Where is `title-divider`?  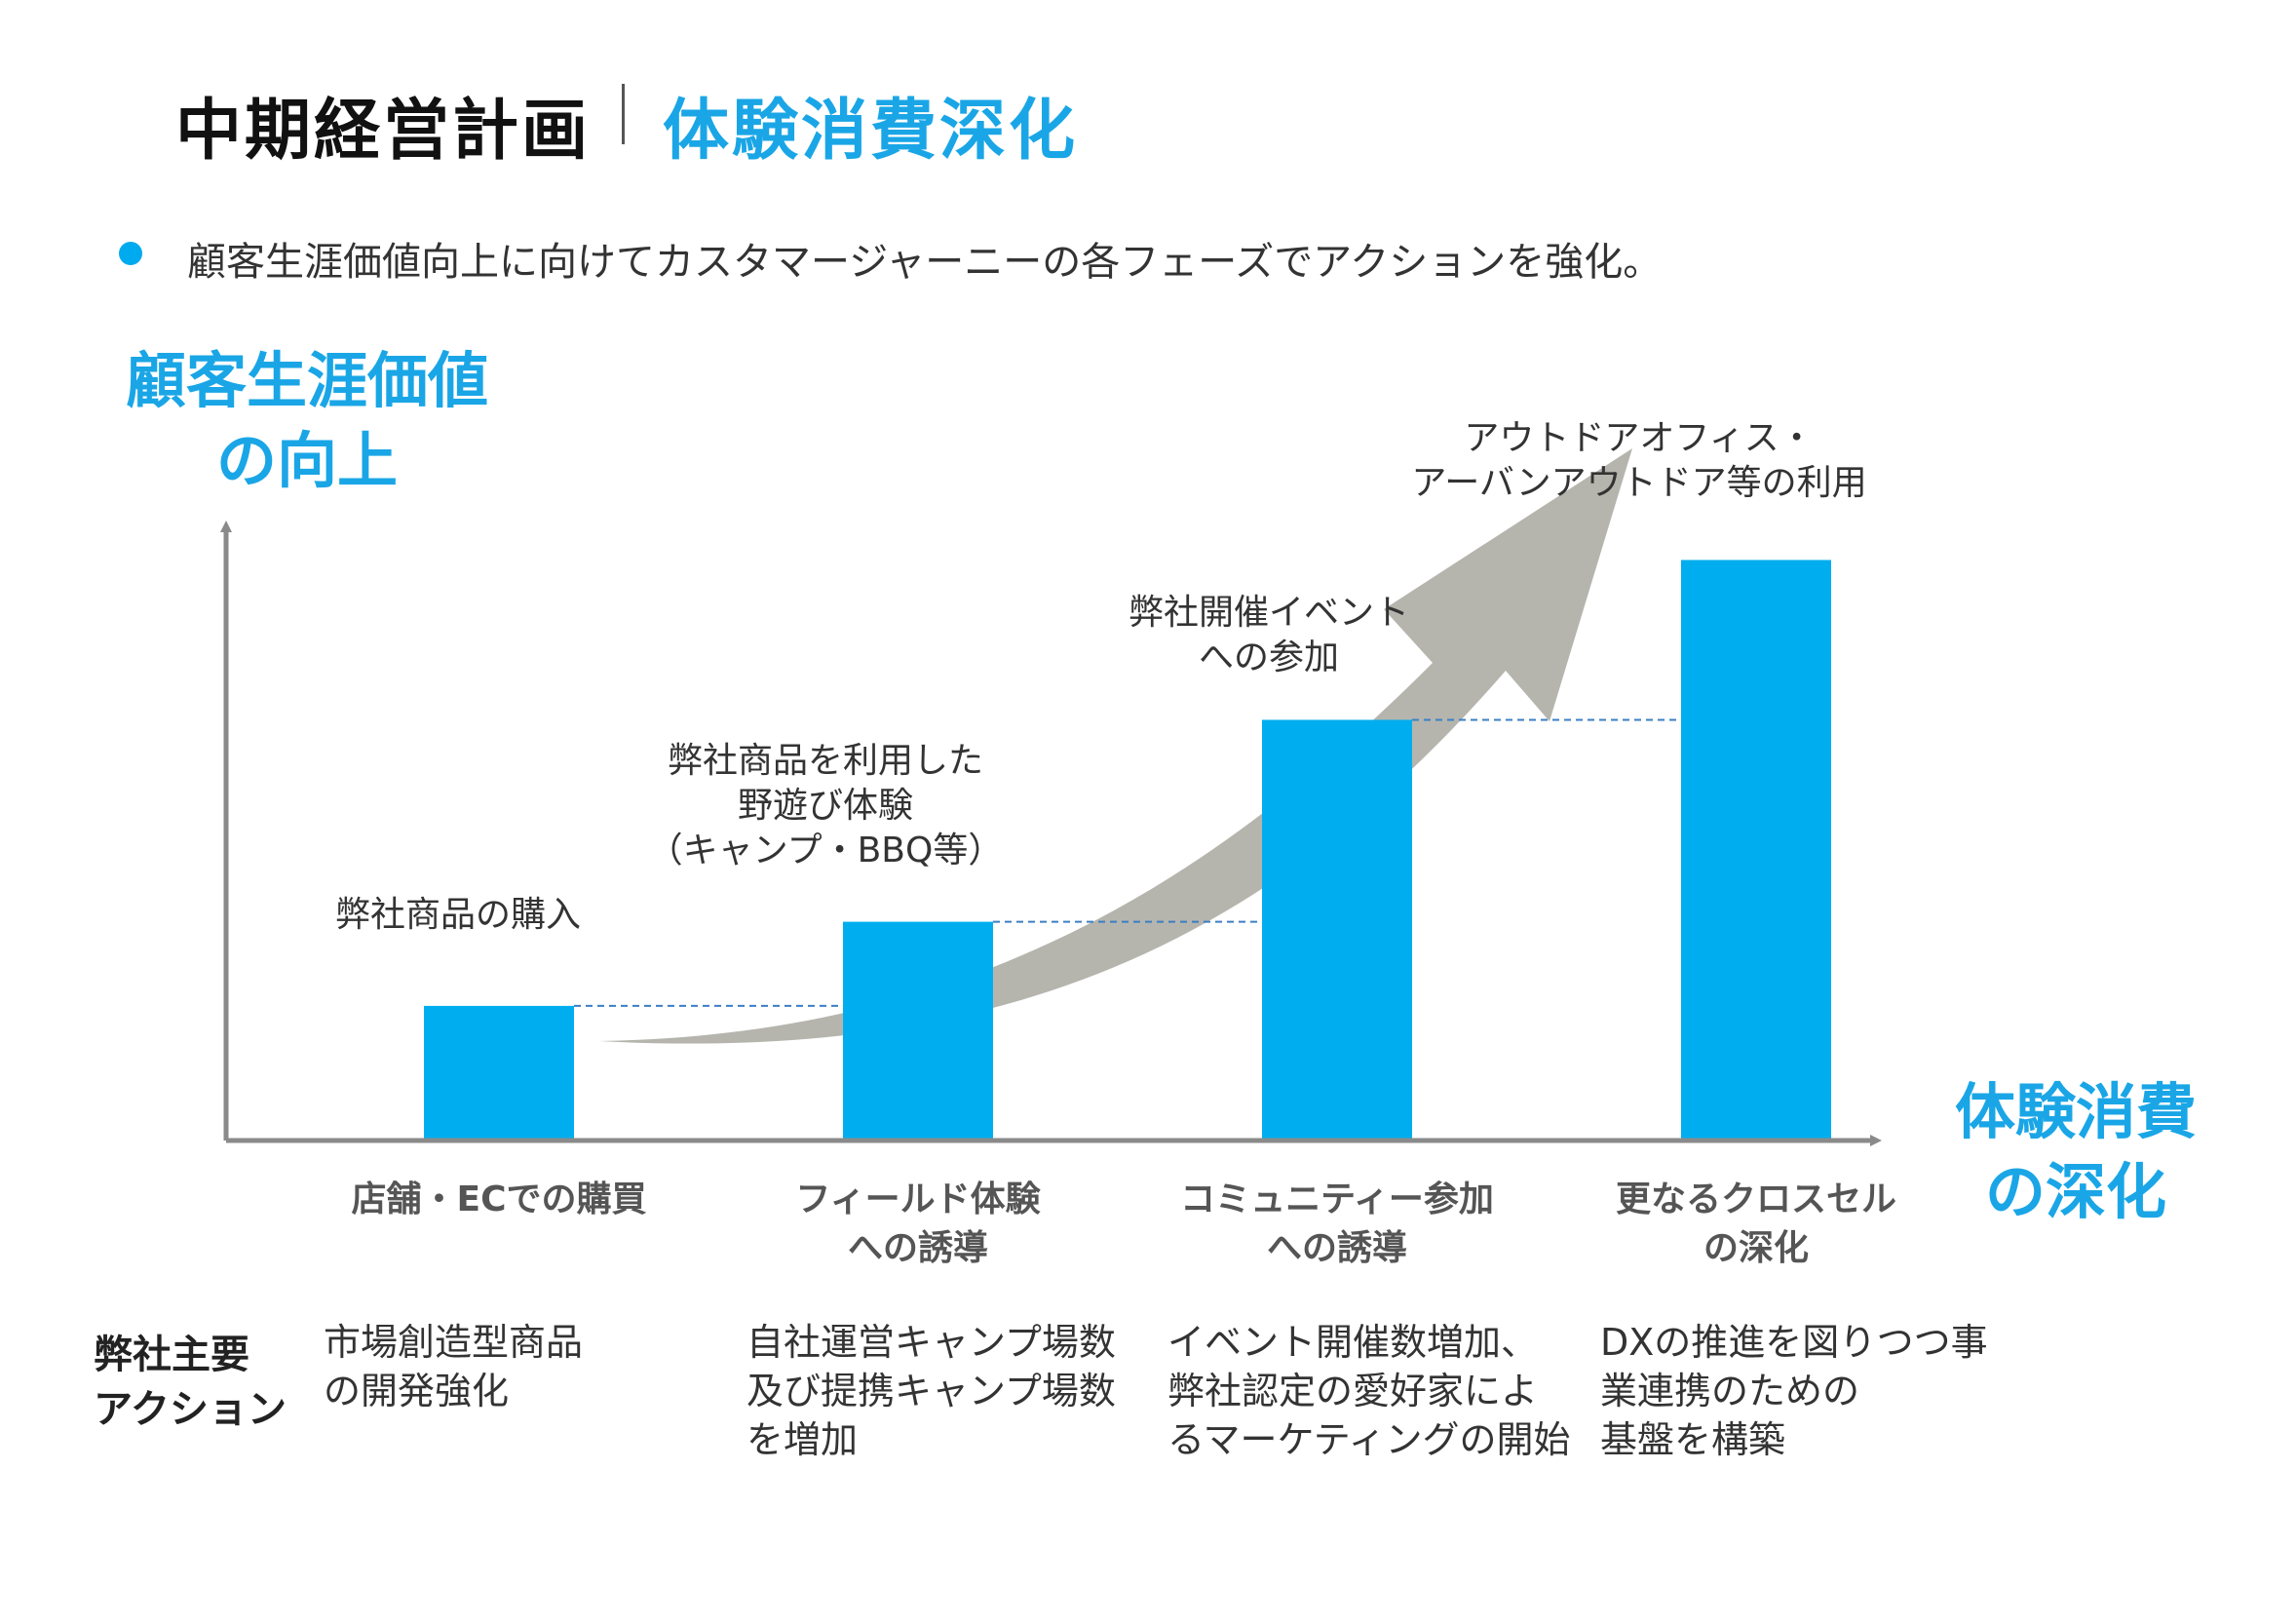
title-divider is located at coordinates (623, 114).